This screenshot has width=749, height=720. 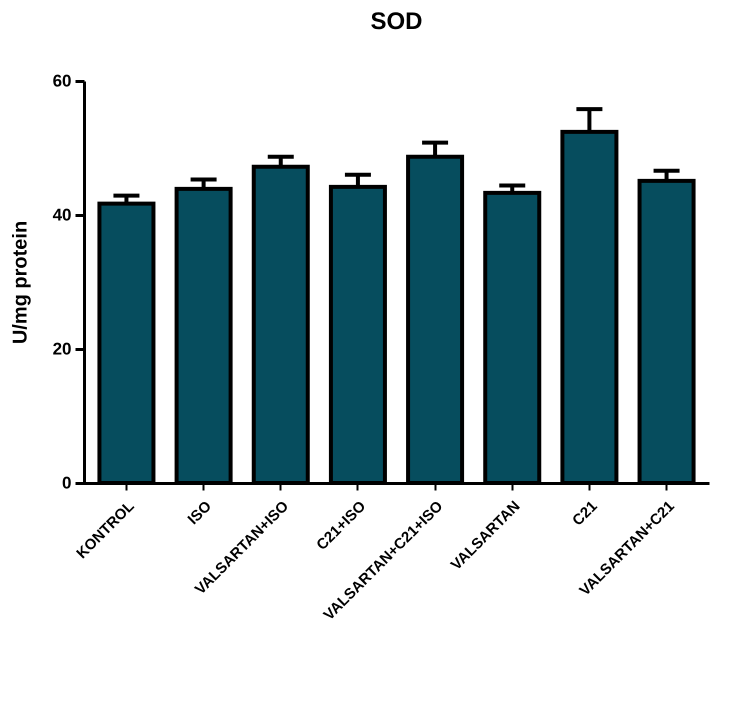 I want to click on y-tick-label: 0, so click(x=67, y=483).